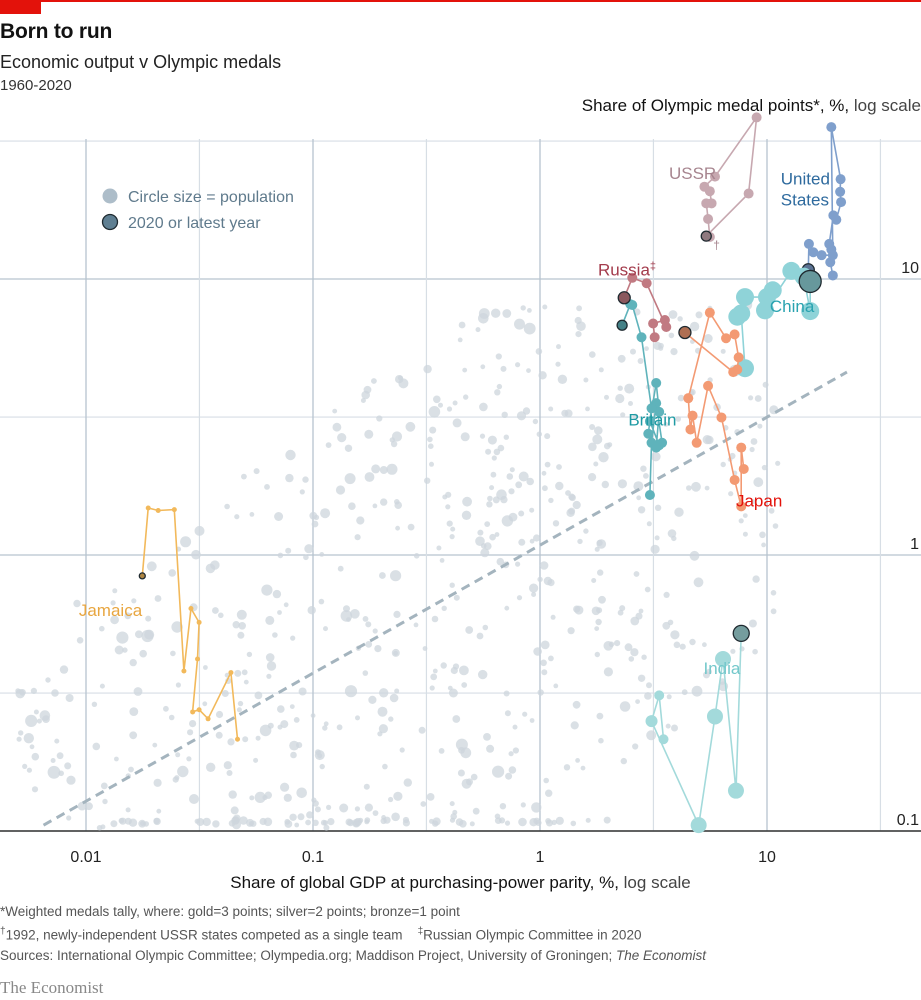  What do you see at coordinates (741, 633) in the screenshot?
I see `latest-point-india` at bounding box center [741, 633].